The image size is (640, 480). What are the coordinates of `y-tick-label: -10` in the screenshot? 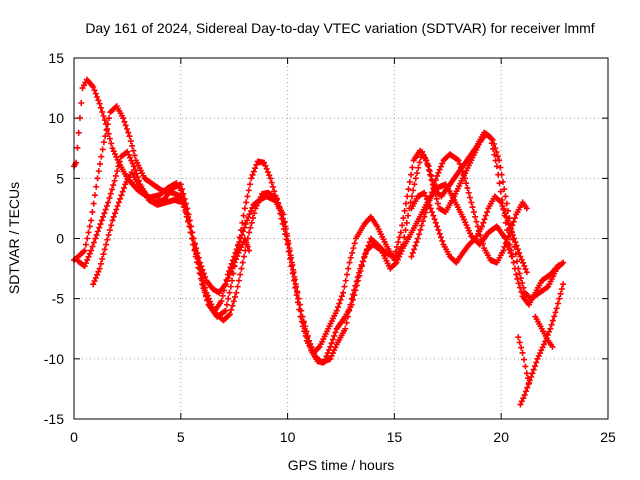 It's located at (54, 359).